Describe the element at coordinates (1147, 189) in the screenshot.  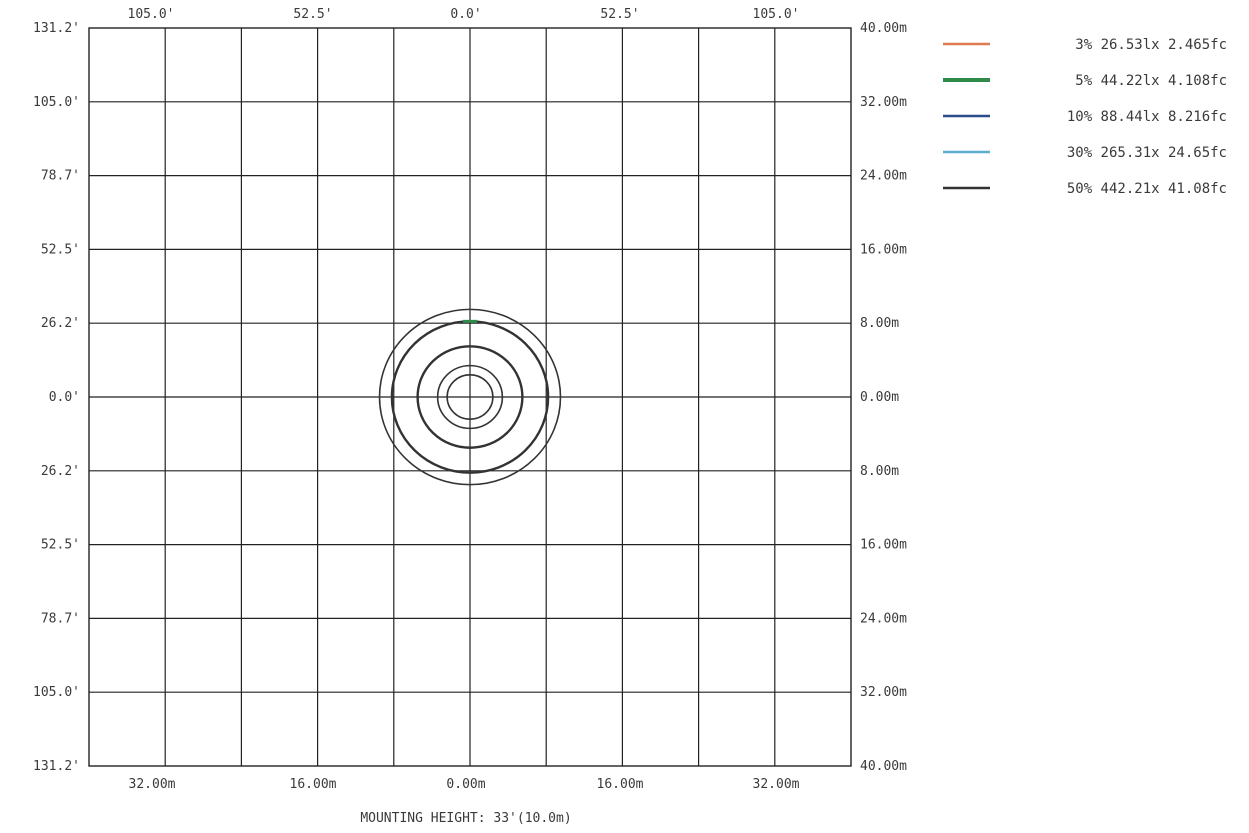
I see `legend-entry-50pct: 50% 442.21x 41.08fc` at that location.